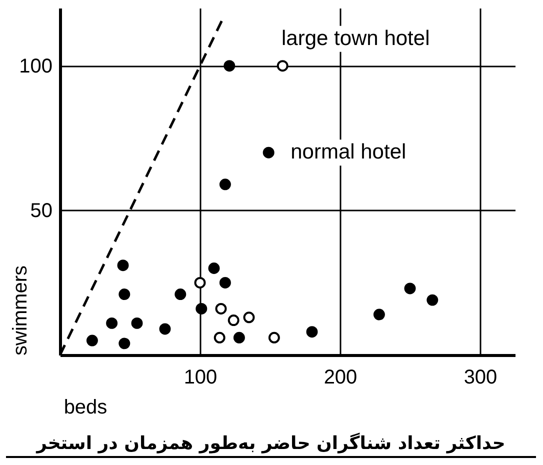 This screenshot has height=465, width=543. Describe the element at coordinates (341, 377) in the screenshot. I see `x-tick-label: 200` at that location.